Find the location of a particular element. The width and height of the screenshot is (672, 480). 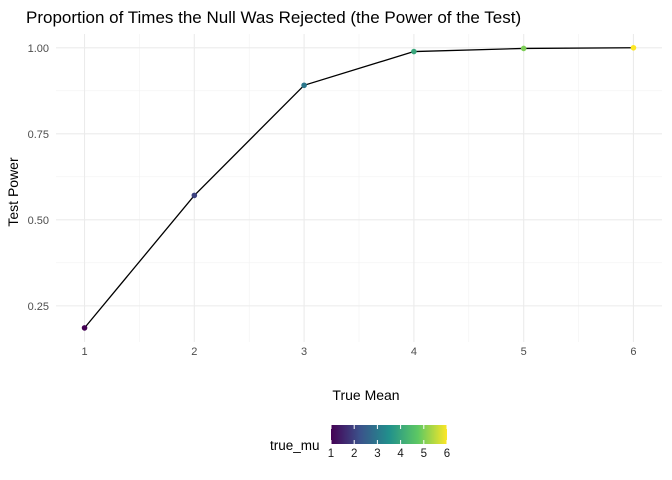

y-tick-label: 0.25 is located at coordinates (38, 307).